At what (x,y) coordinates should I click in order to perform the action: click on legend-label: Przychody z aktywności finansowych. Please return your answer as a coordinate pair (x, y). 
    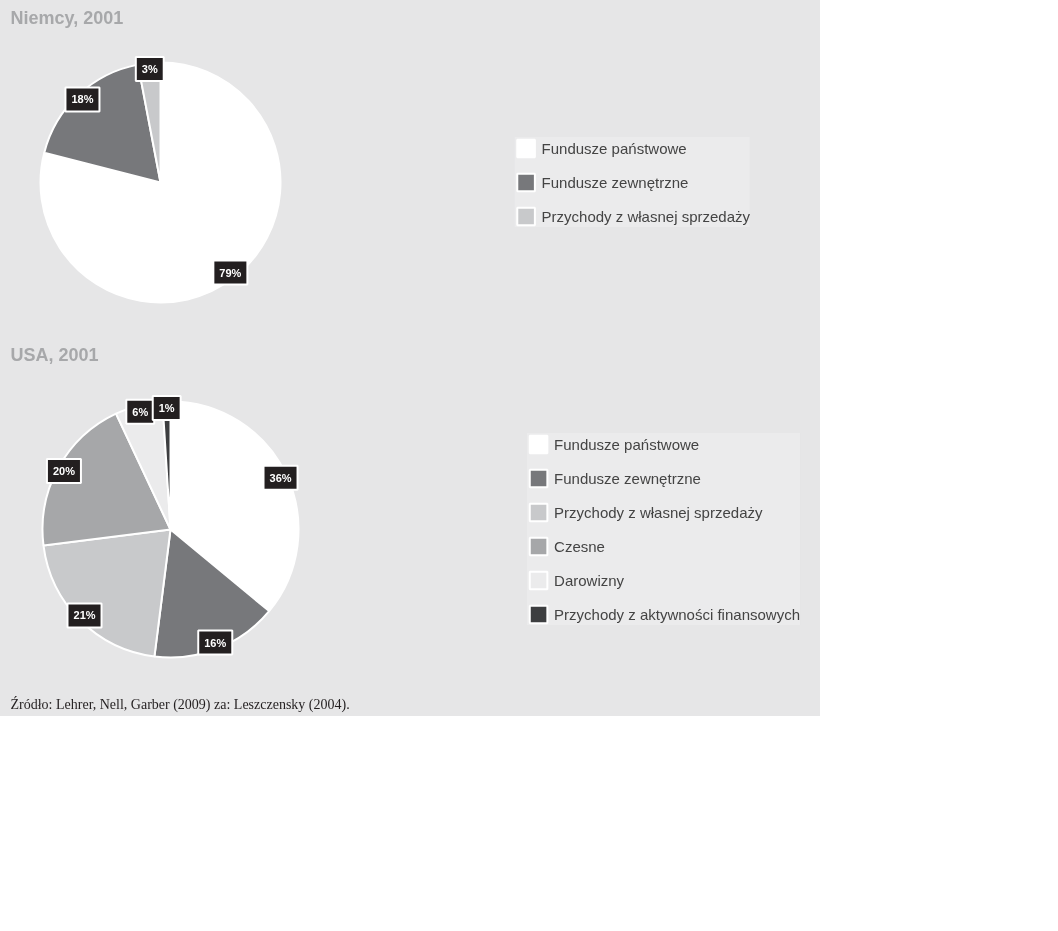
    Looking at the image, I should click on (677, 614).